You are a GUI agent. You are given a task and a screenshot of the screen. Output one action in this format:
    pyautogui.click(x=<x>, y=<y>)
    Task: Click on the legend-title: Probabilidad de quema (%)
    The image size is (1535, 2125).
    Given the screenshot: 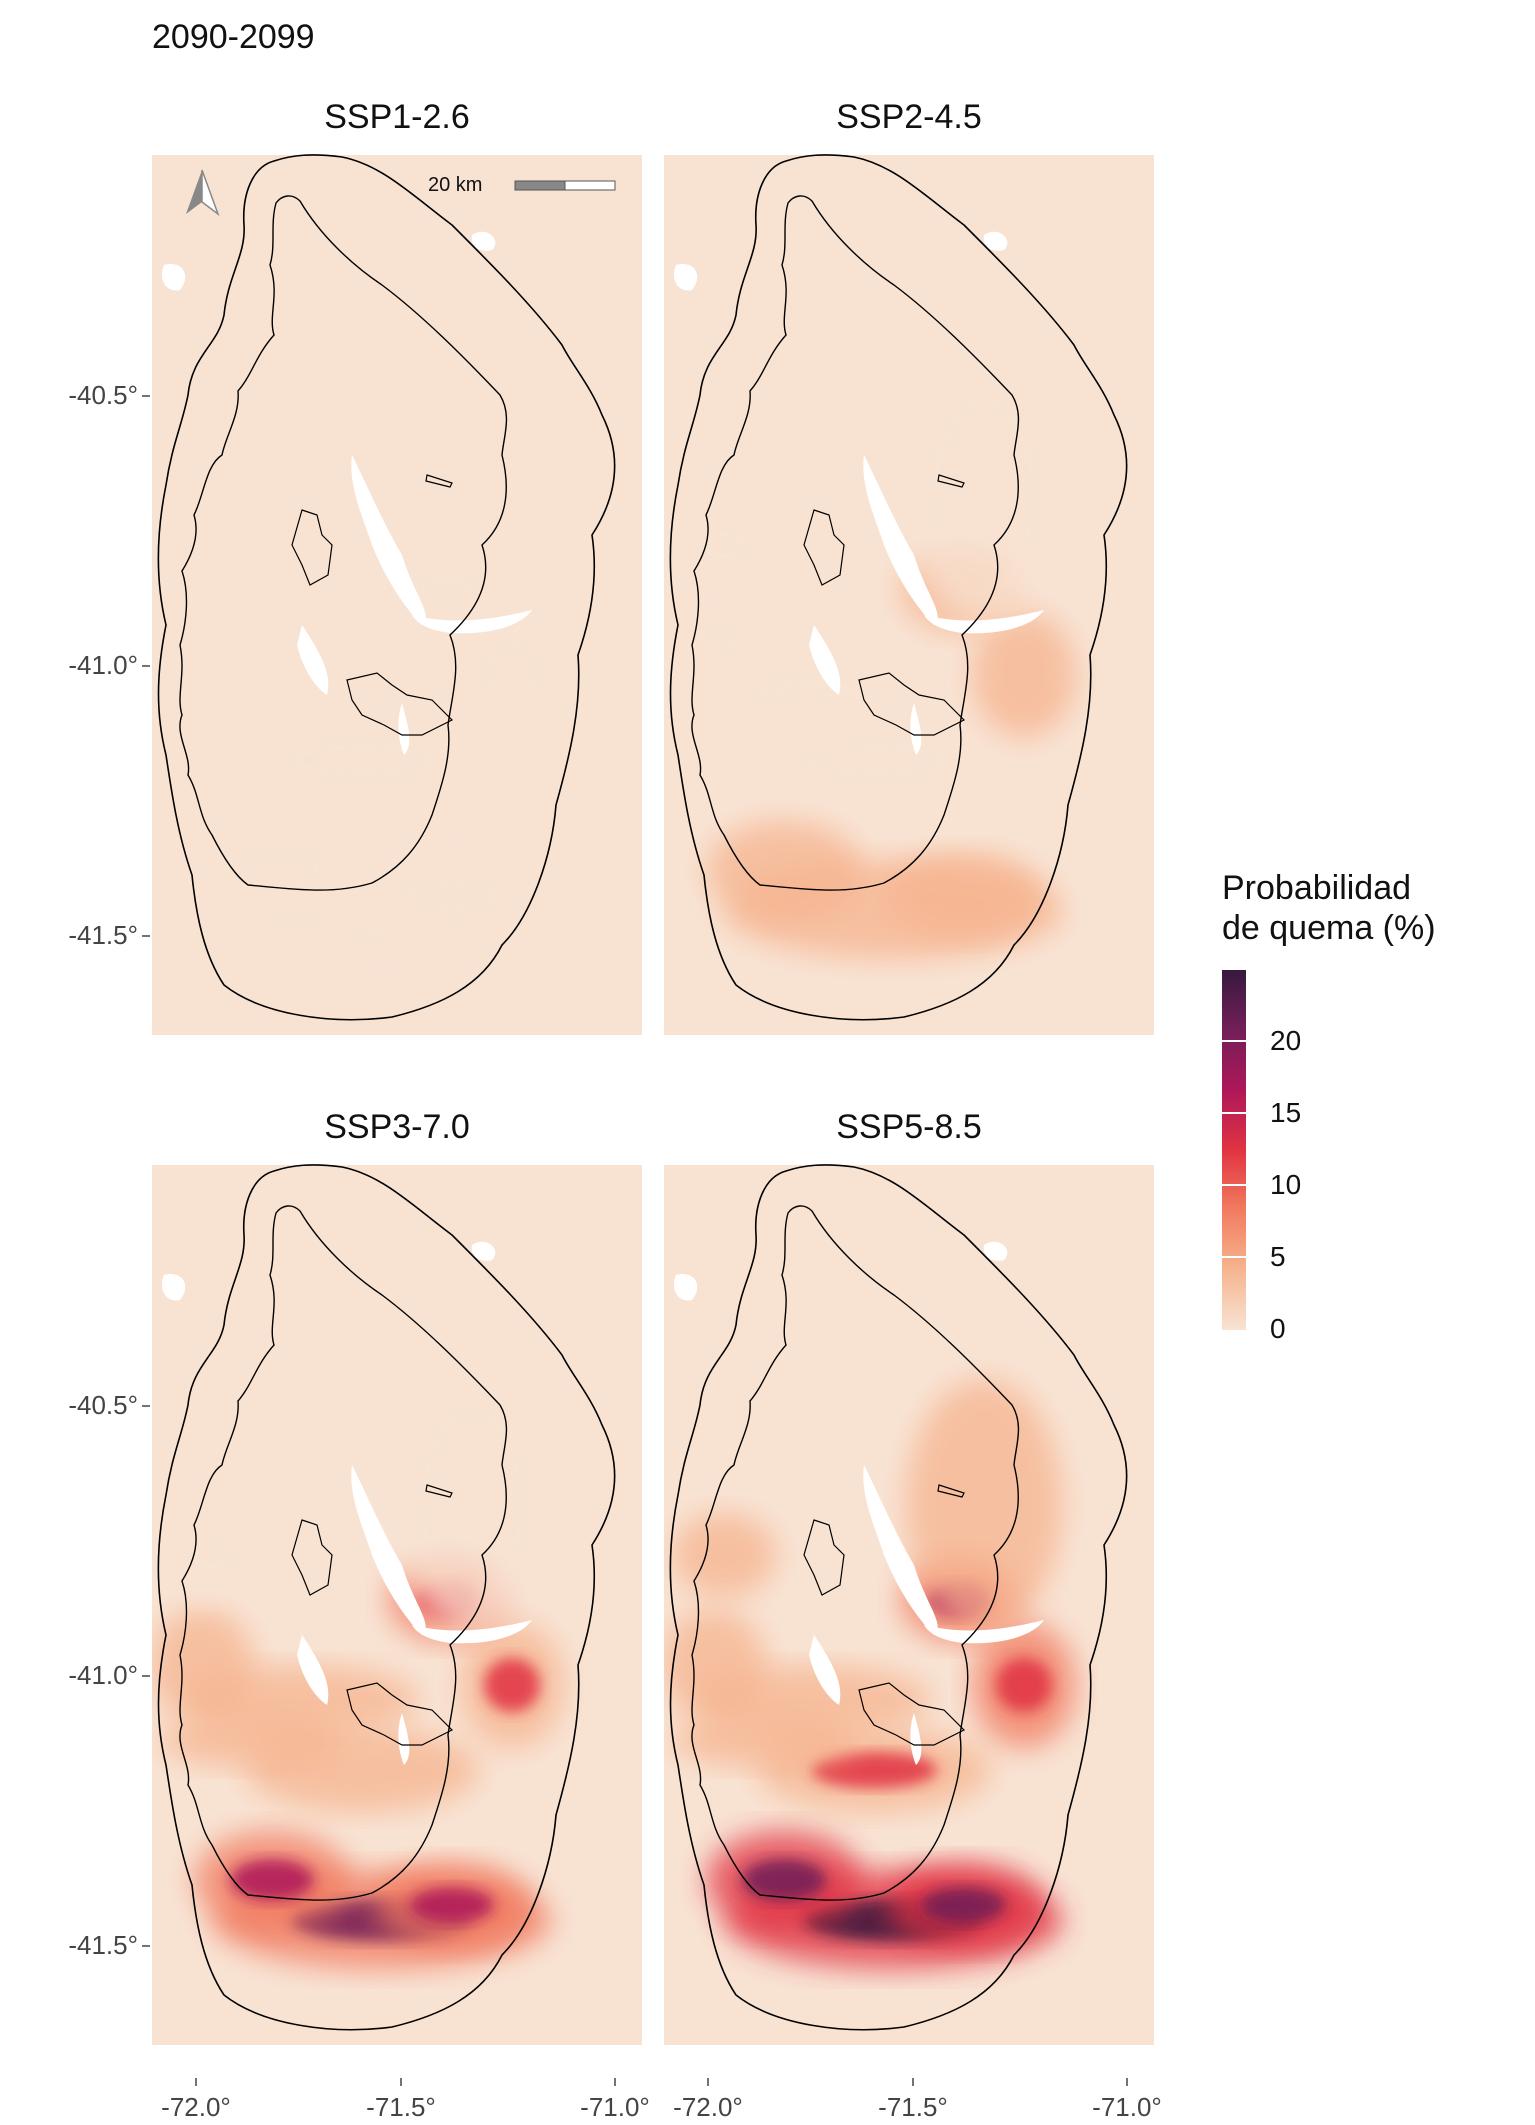 What is the action you would take?
    pyautogui.click(x=1329, y=908)
    